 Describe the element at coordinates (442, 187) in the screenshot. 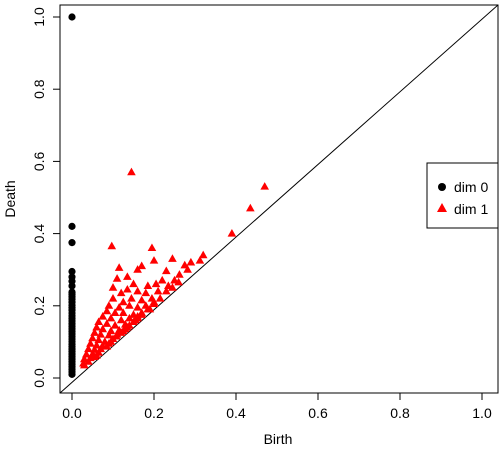

I see `legend-marker-dim0` at that location.